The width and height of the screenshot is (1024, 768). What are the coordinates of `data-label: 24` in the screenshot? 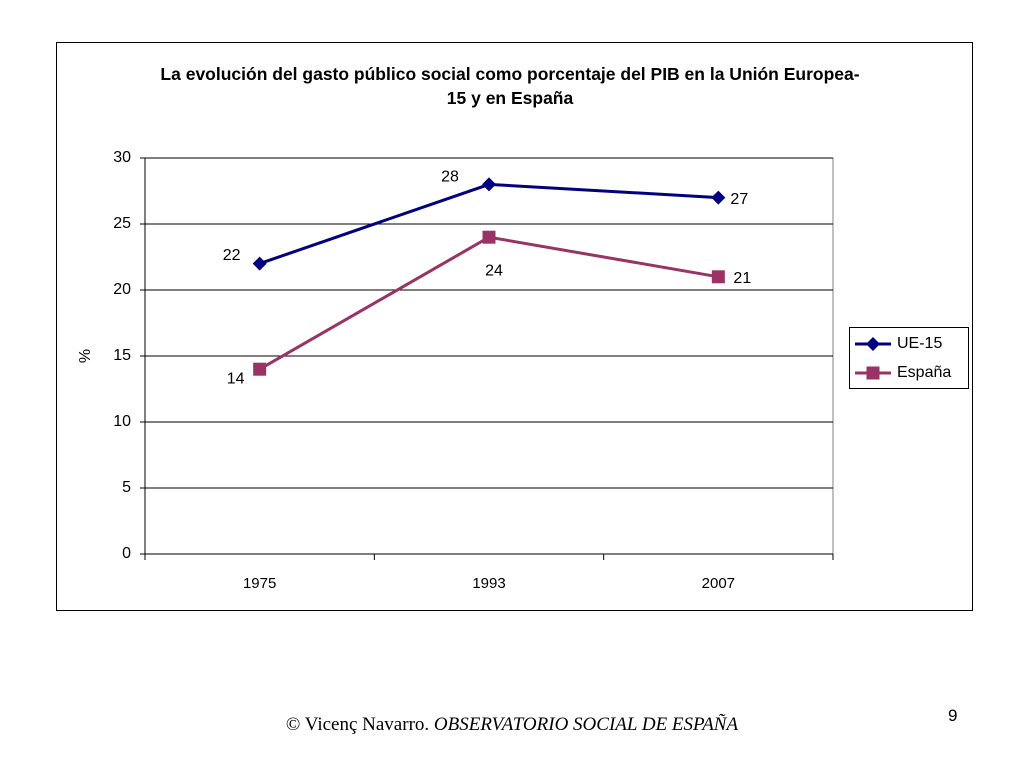 It's located at (494, 270).